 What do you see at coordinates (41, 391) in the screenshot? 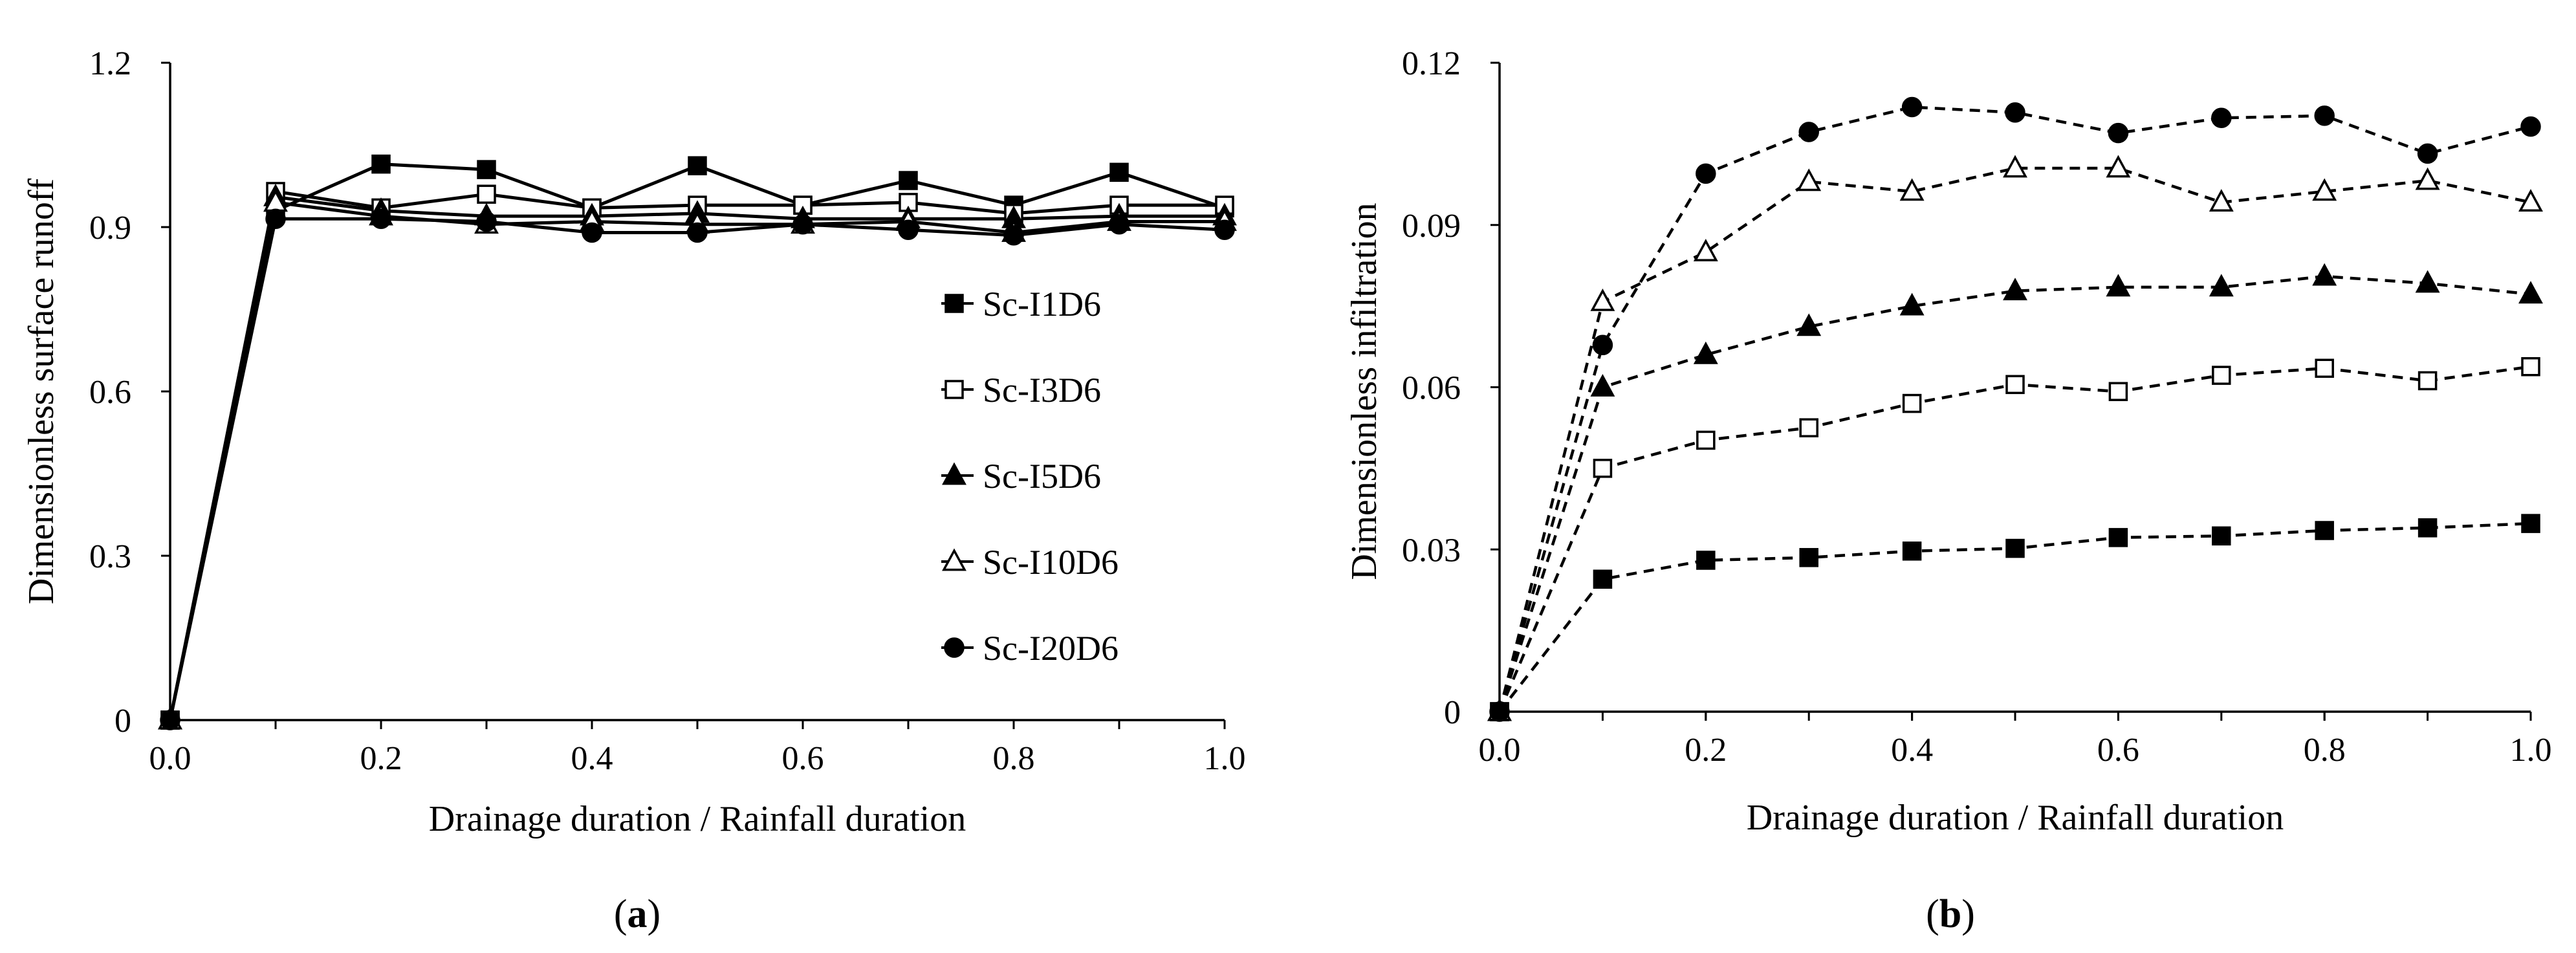
I see `panel-a-y-axis-label: Dimensionless surface runoff` at bounding box center [41, 391].